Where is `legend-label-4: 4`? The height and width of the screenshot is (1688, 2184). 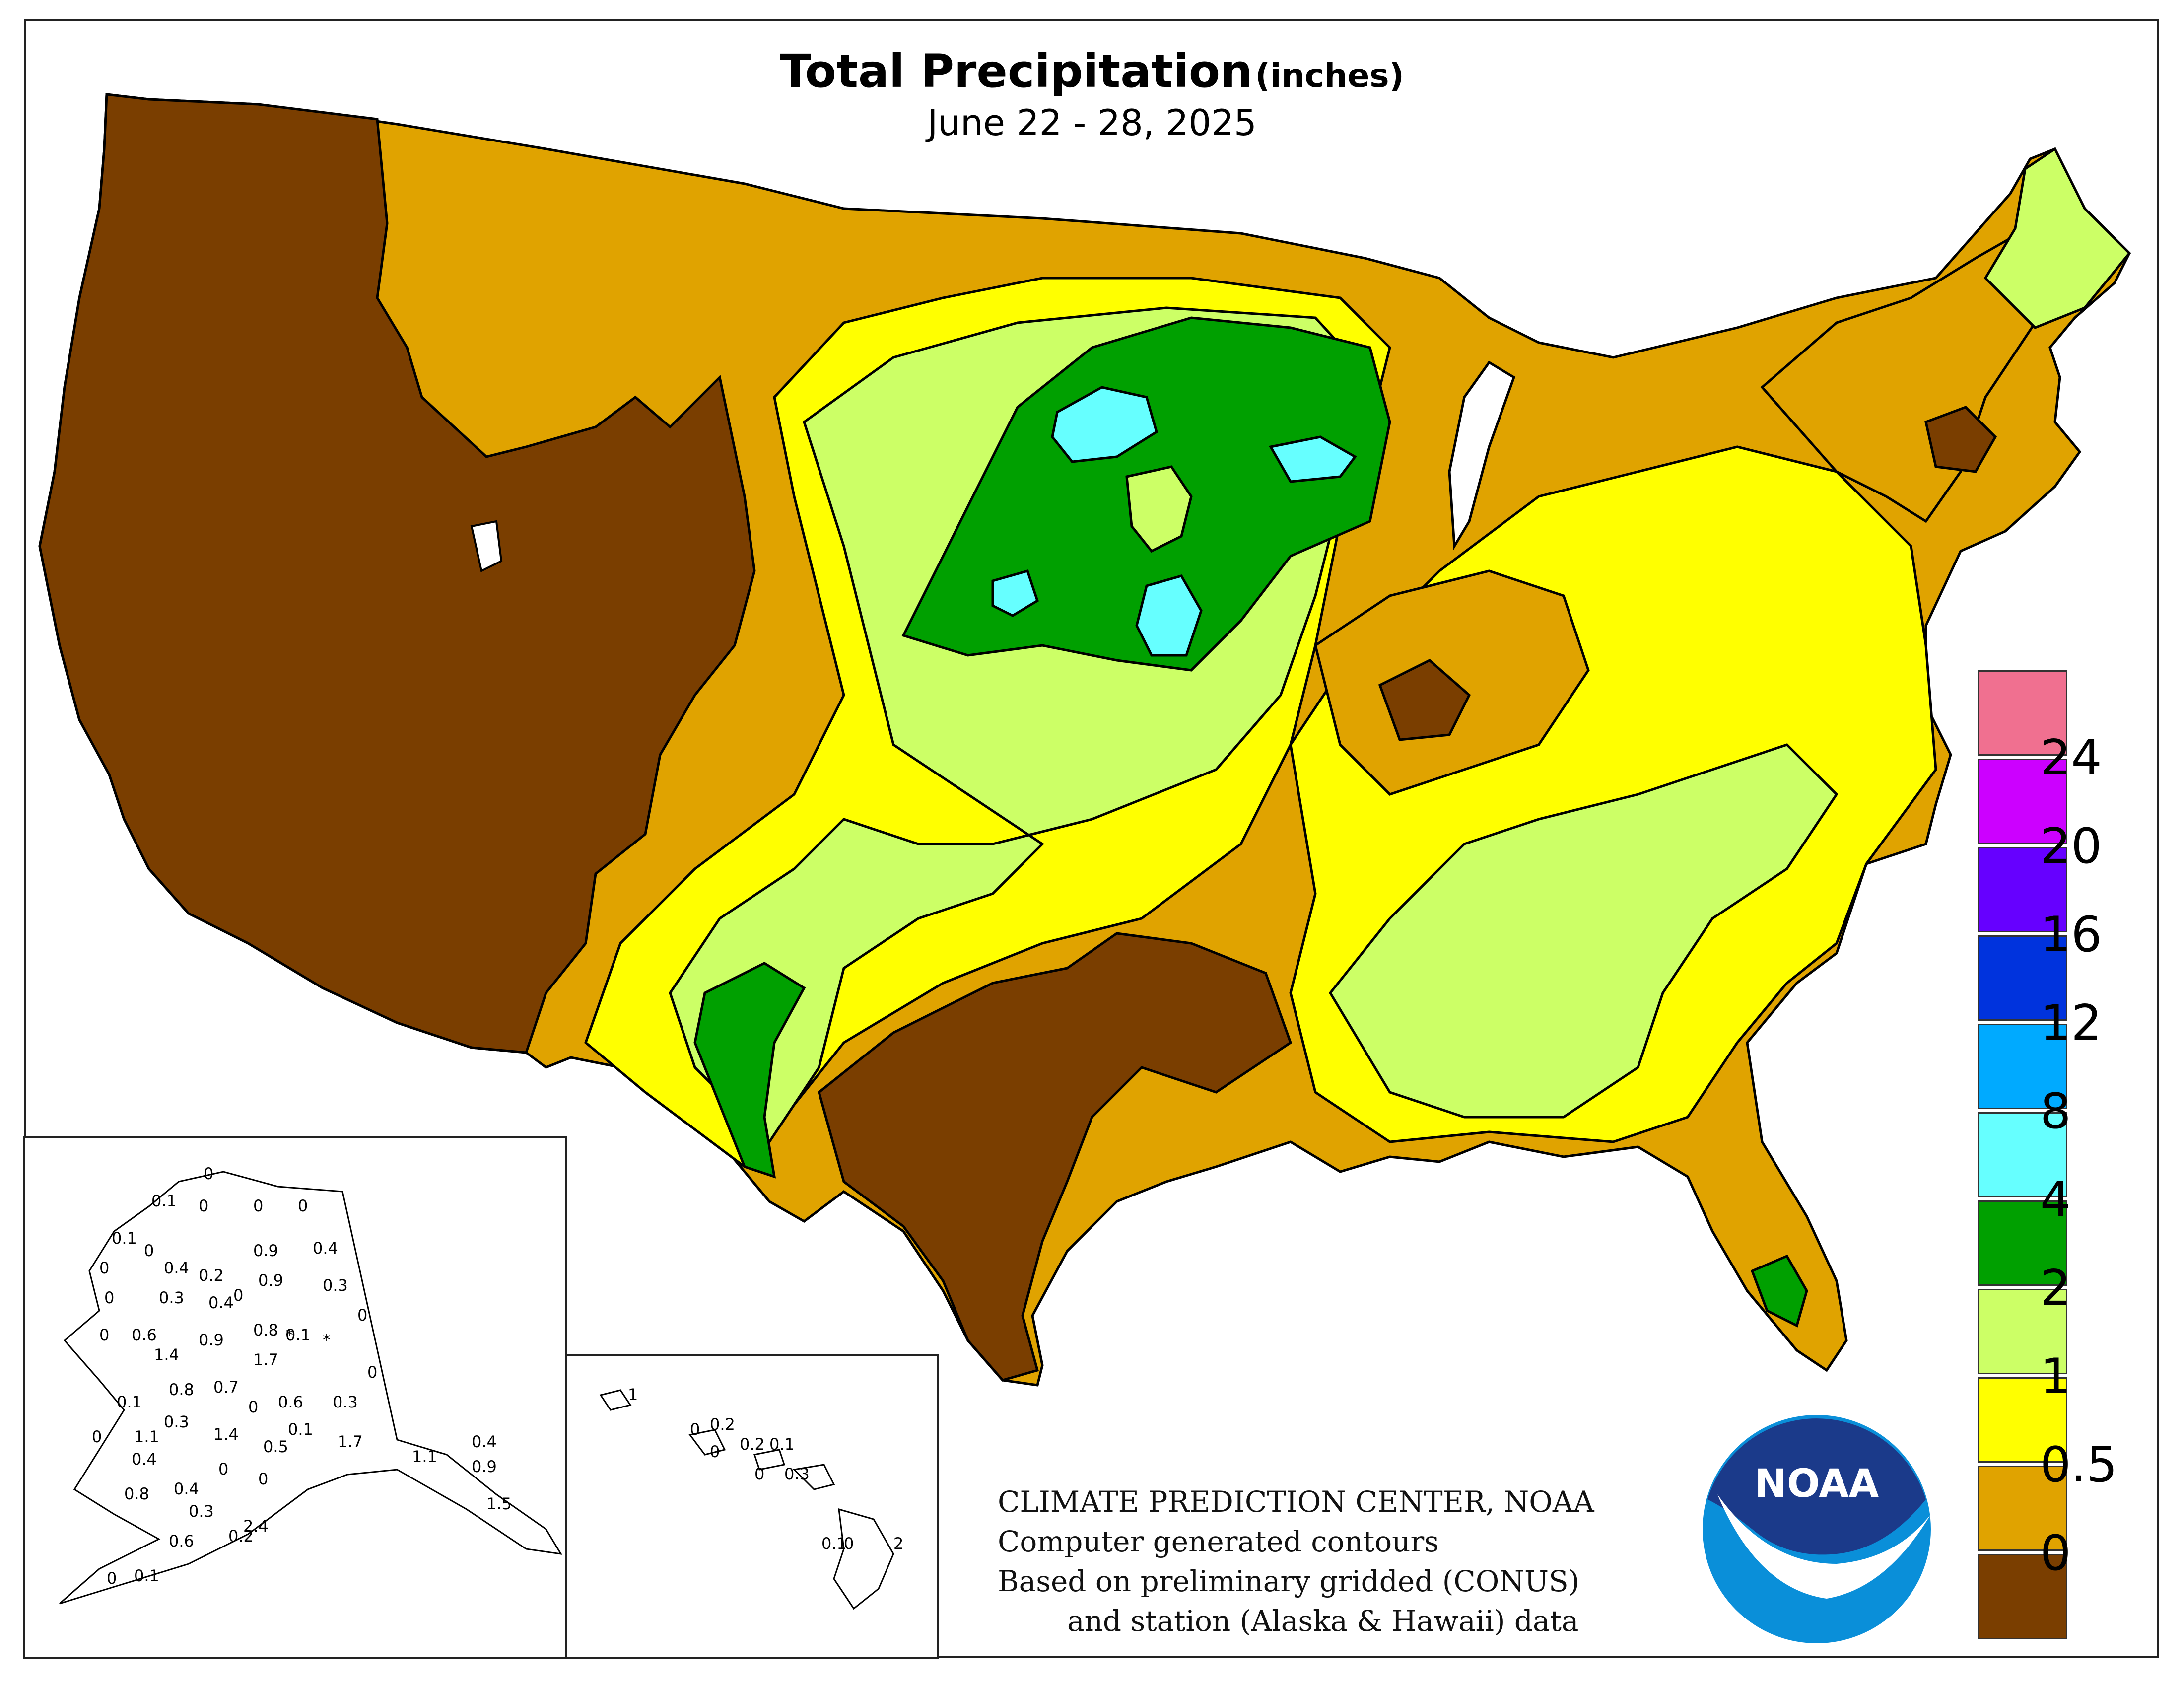 legend-label-4: 4 is located at coordinates (2055, 1200).